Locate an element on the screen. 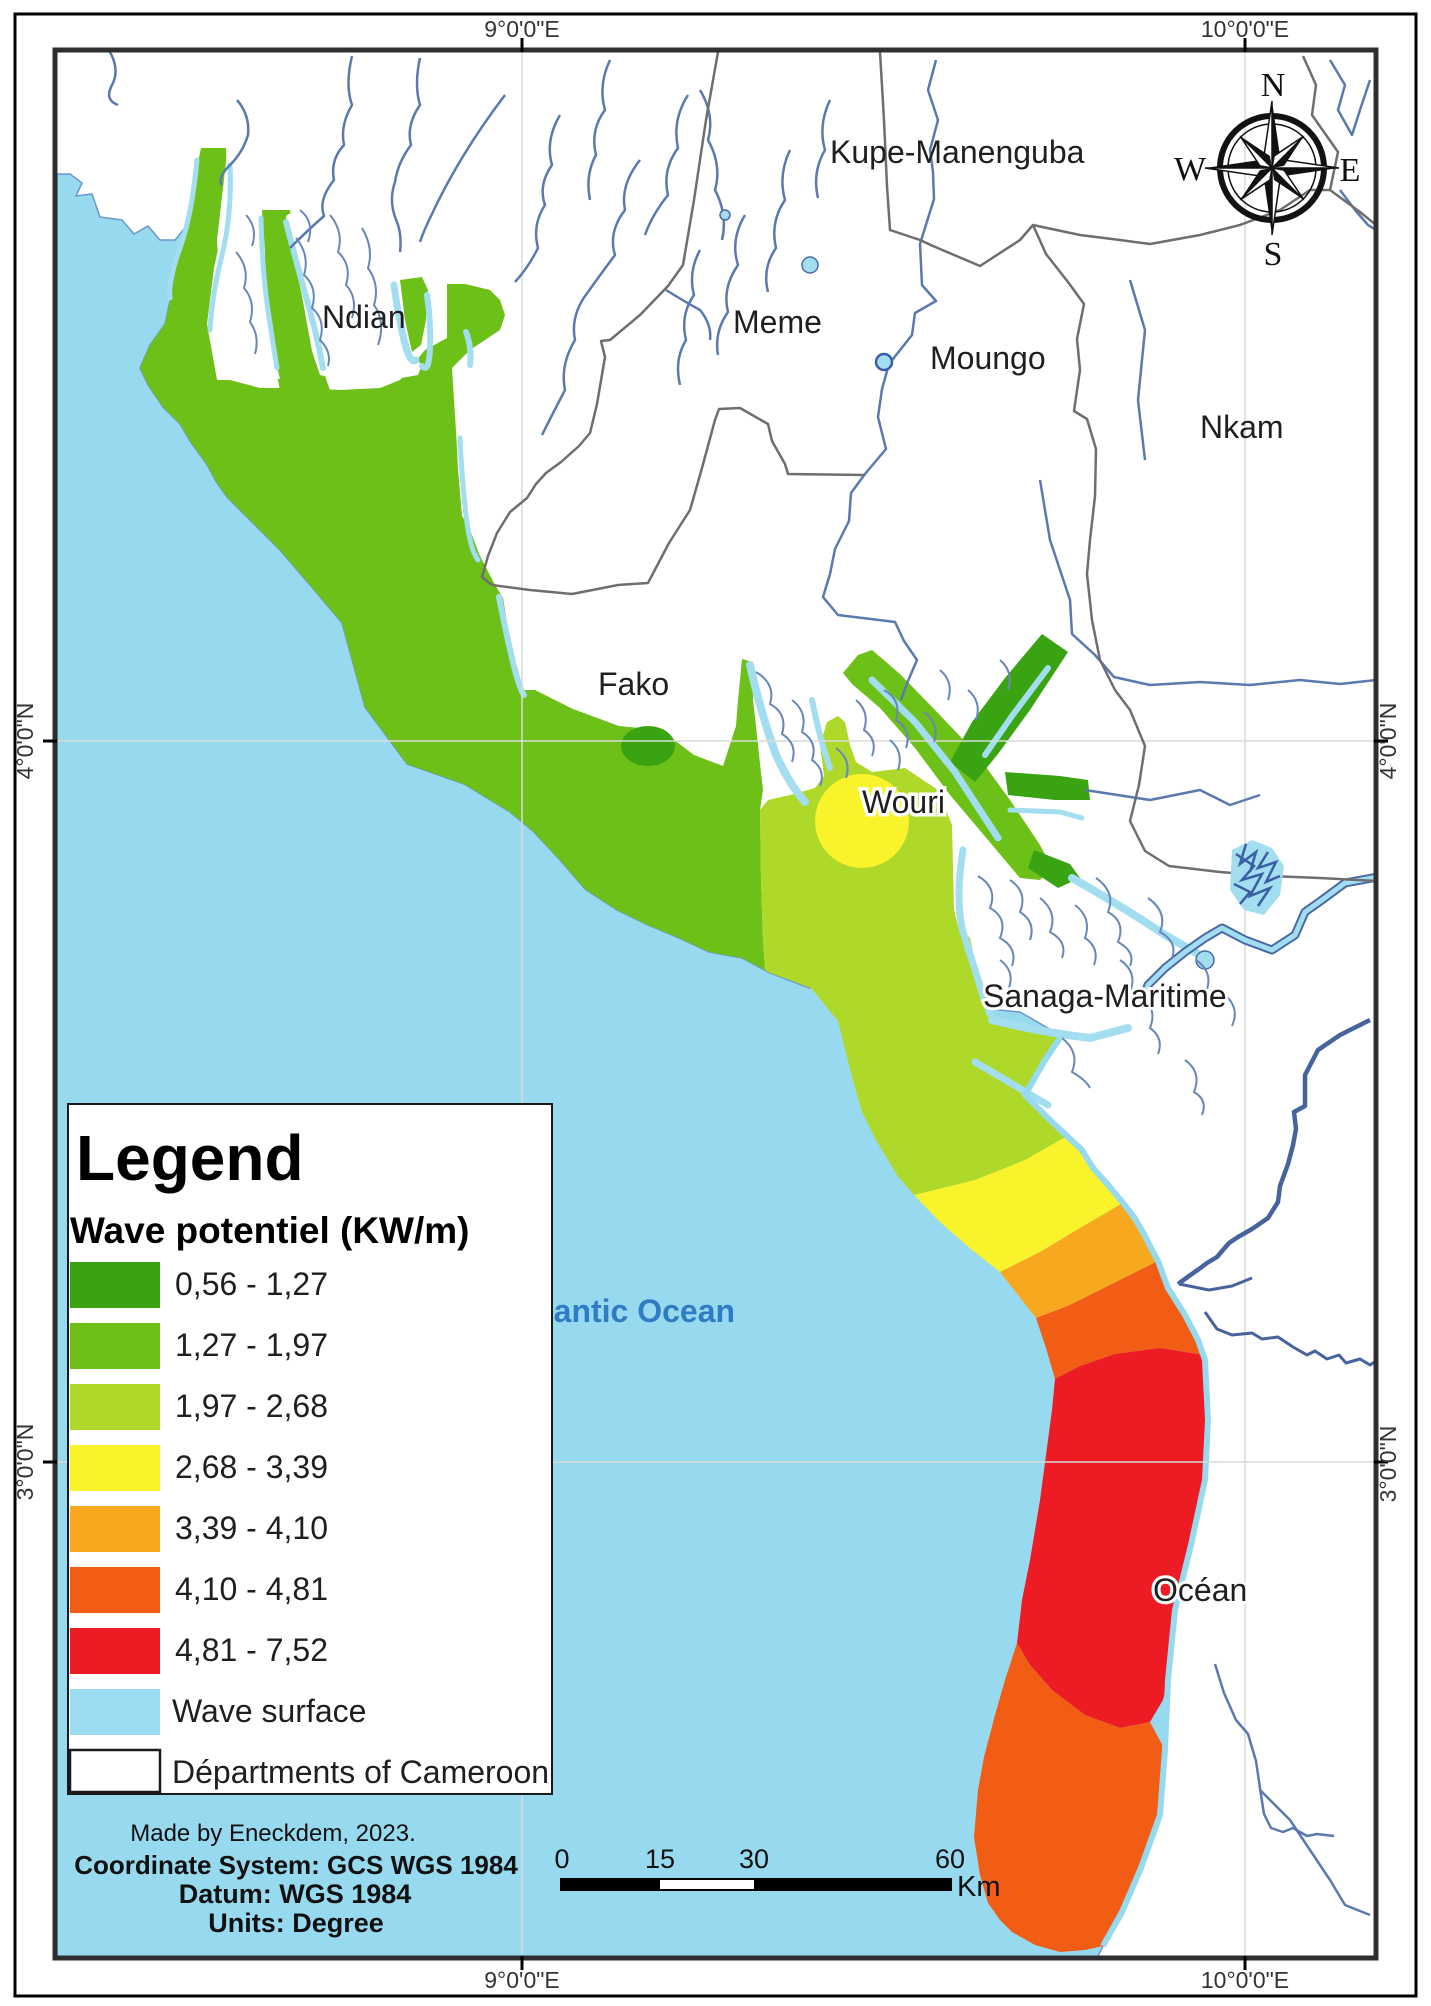 The width and height of the screenshot is (1431, 2006). svg-text: 60 is located at coordinates (950, 1859).